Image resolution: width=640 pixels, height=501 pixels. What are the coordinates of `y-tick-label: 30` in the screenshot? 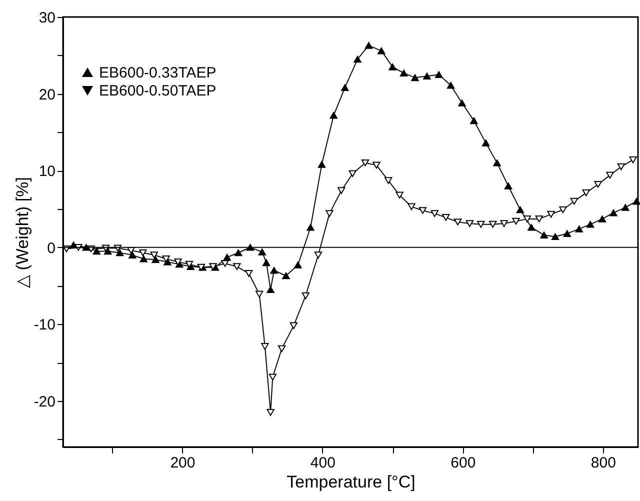 It's located at (47, 18).